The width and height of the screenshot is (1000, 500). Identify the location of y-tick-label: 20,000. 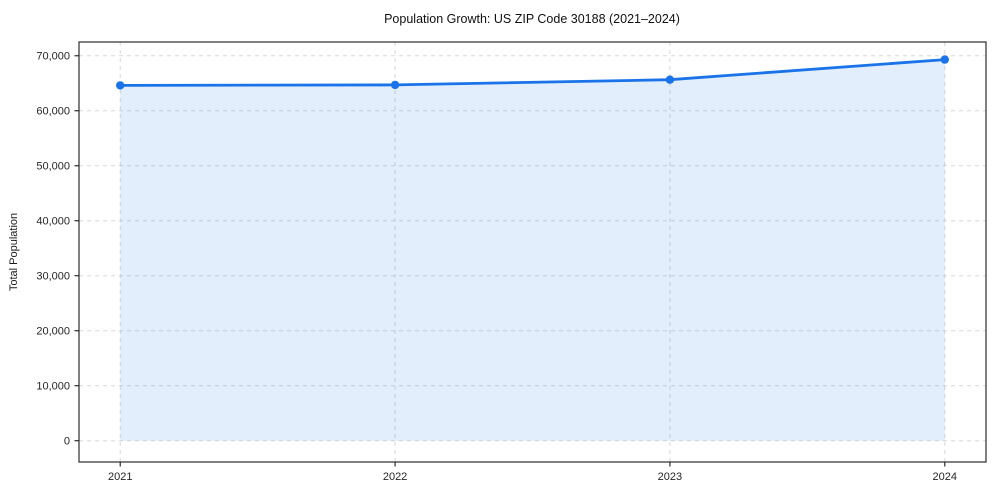
(53, 332).